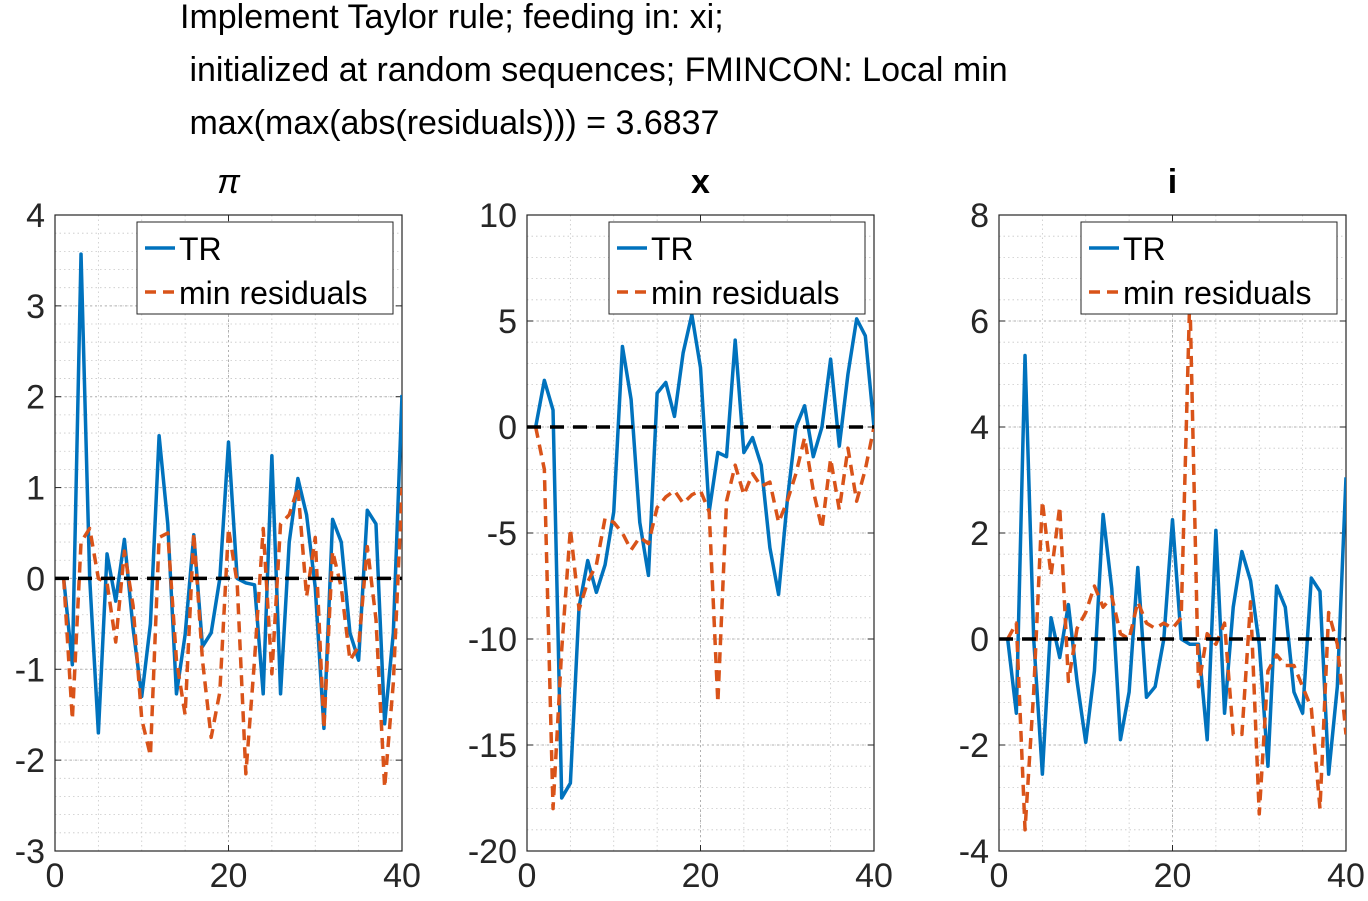  I want to click on subplot-title: π, so click(229, 182).